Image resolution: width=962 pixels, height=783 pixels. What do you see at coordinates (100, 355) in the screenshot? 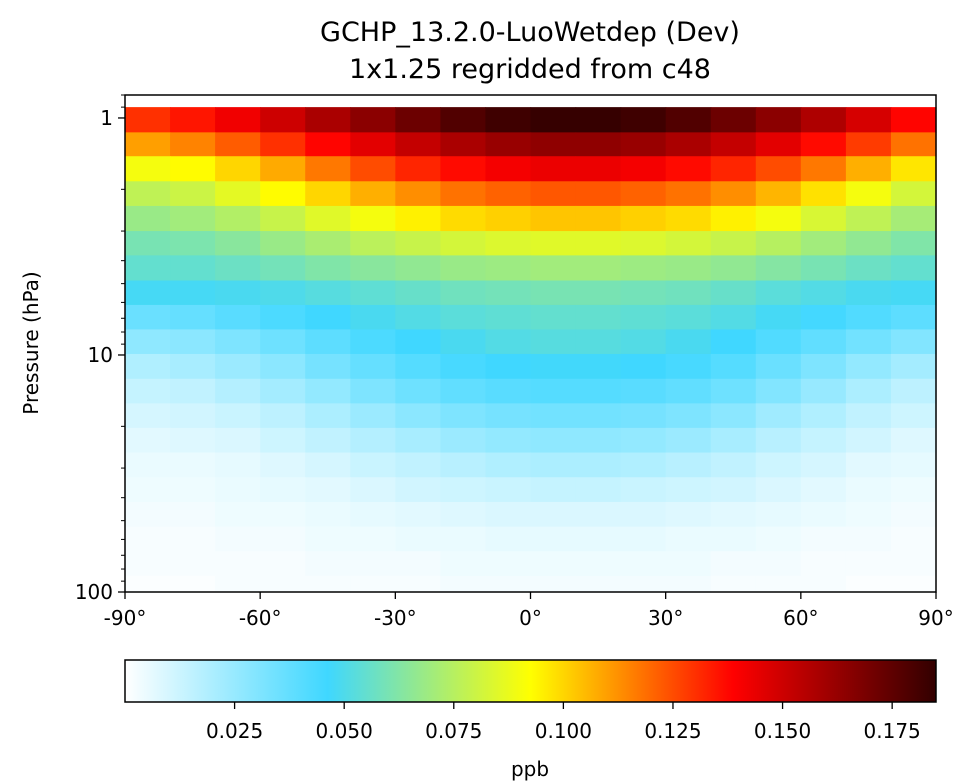
I see `y-tick-label: 10` at bounding box center [100, 355].